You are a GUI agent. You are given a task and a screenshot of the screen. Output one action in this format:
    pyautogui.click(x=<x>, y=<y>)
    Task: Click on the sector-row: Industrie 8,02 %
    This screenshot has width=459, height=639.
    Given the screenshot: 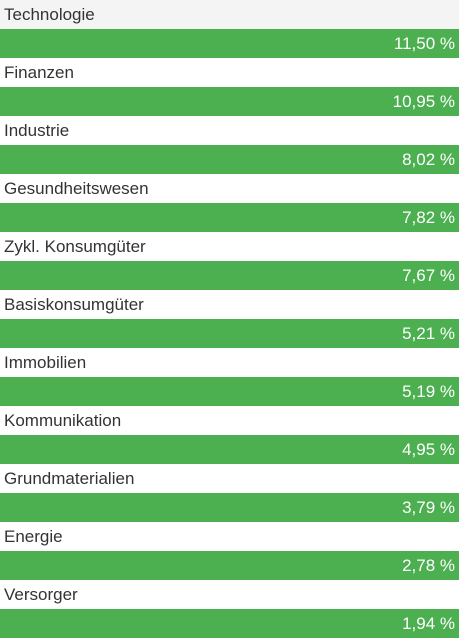 What is the action you would take?
    pyautogui.click(x=229, y=145)
    